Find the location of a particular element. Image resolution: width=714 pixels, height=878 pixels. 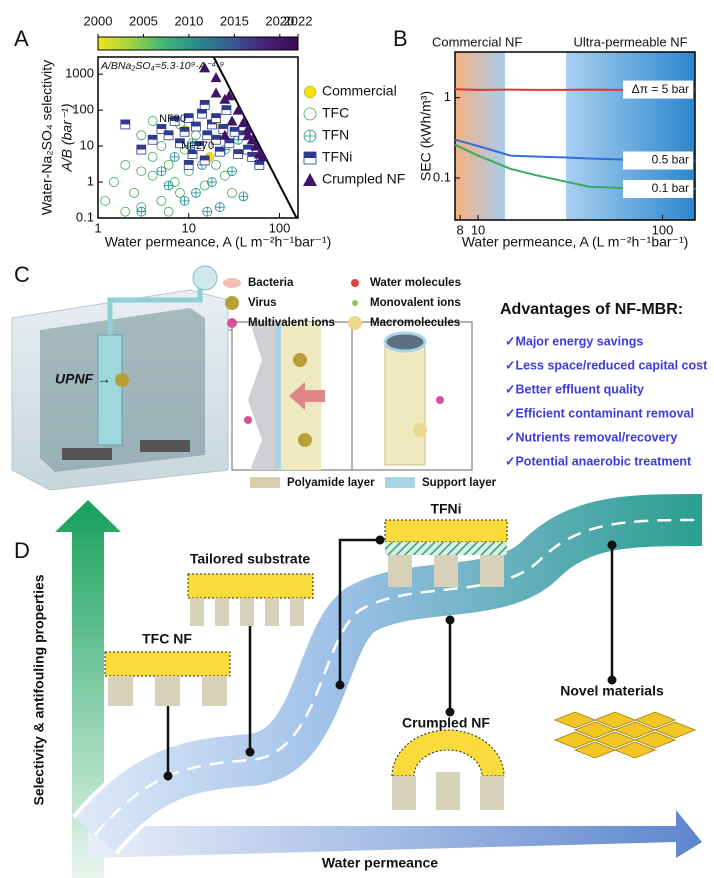

fiber-lumen is located at coordinates (405, 342).